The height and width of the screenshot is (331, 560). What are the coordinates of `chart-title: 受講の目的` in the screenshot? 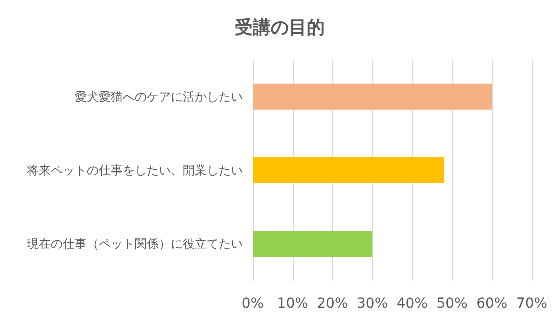 It's located at (280, 28).